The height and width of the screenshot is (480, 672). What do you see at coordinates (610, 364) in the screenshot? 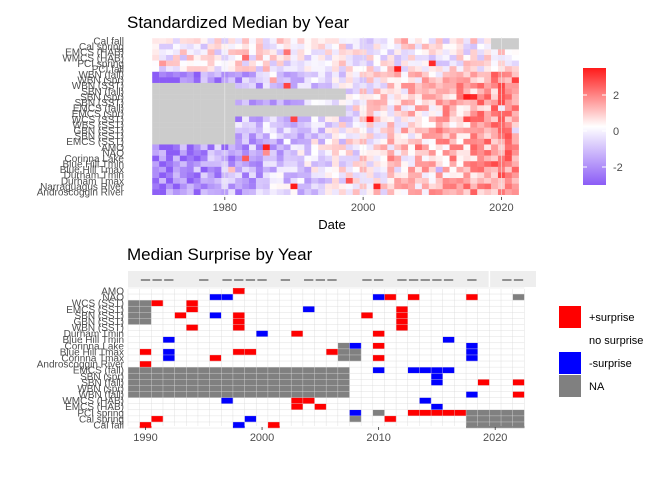
I see `legend-label: -surprise` at bounding box center [610, 364].